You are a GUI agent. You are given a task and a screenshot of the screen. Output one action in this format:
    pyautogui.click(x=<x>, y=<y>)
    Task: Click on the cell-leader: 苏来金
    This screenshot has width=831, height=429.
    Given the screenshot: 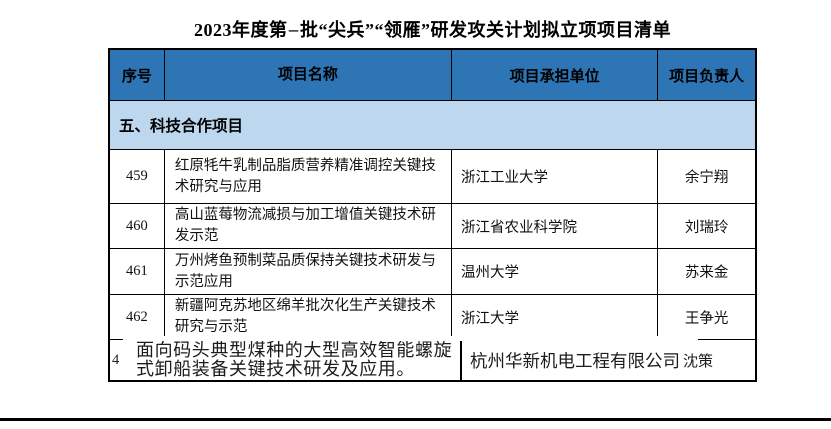 What is the action you would take?
    pyautogui.click(x=706, y=273)
    